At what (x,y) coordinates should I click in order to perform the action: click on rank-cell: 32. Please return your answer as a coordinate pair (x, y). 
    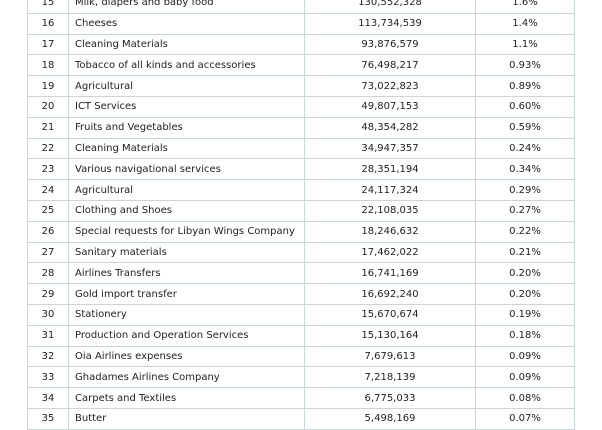
    Looking at the image, I should click on (48, 356).